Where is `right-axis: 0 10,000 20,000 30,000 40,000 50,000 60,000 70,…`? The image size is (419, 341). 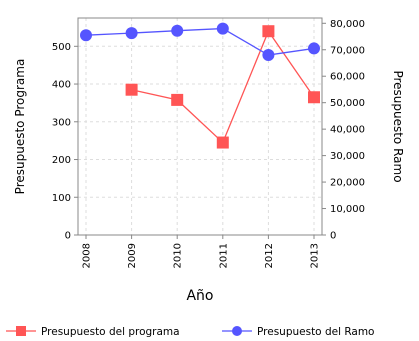 right-axis: 0 10,000 20,000 30,000 40,000 50,000 60,000 70,… is located at coordinates (343, 130).